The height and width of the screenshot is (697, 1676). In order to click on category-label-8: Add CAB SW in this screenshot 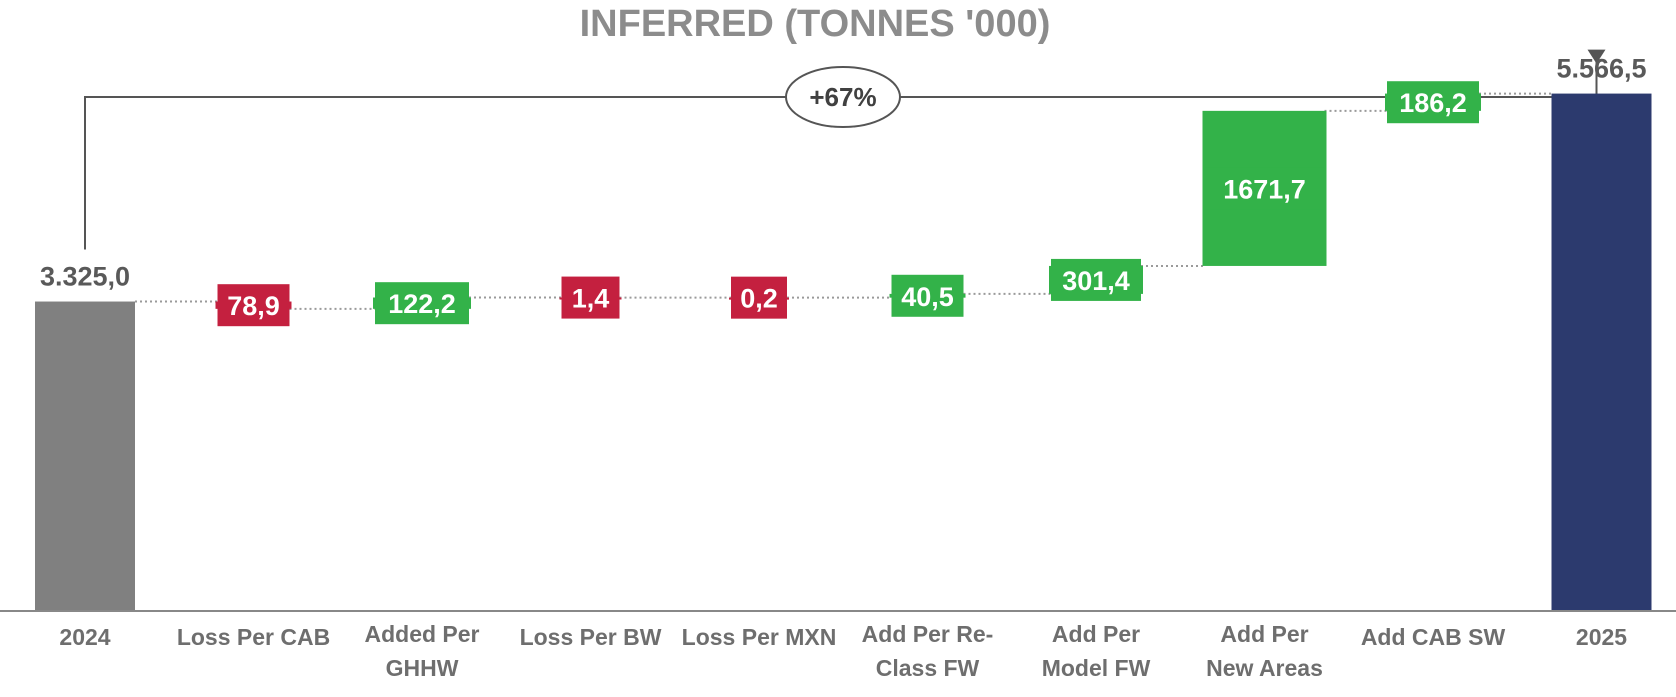, I will do `click(1433, 637)`.